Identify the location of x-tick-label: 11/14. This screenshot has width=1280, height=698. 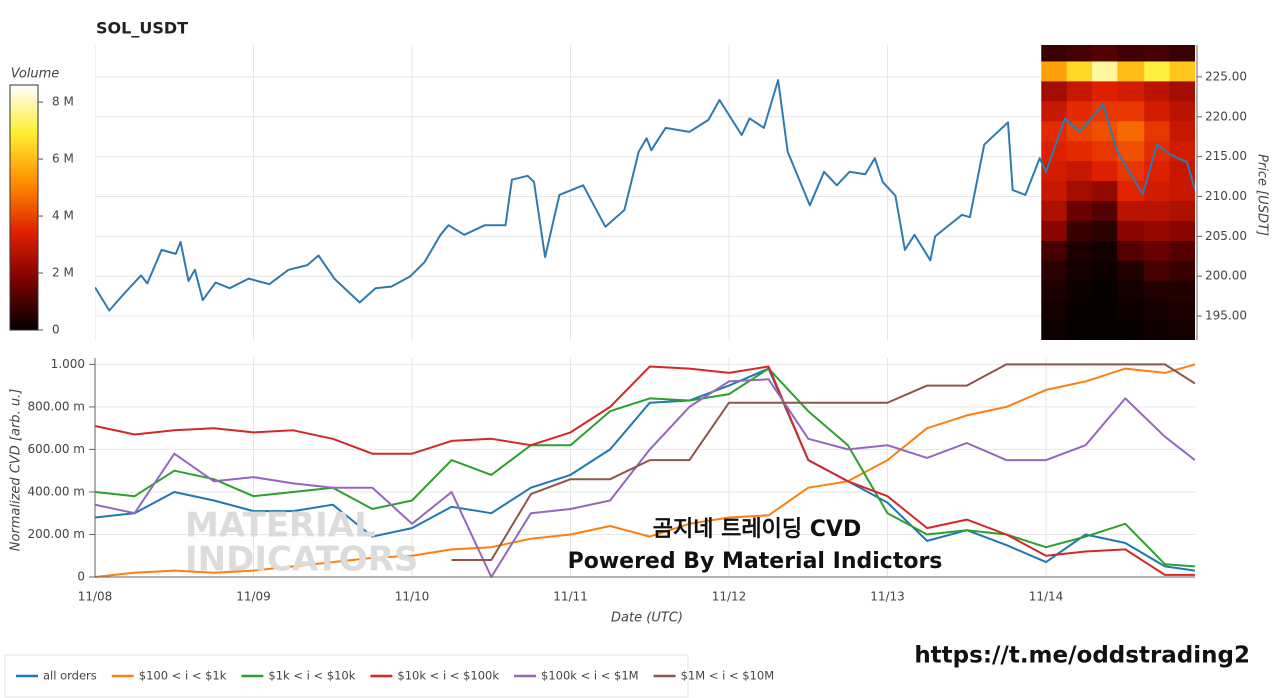
(1046, 597).